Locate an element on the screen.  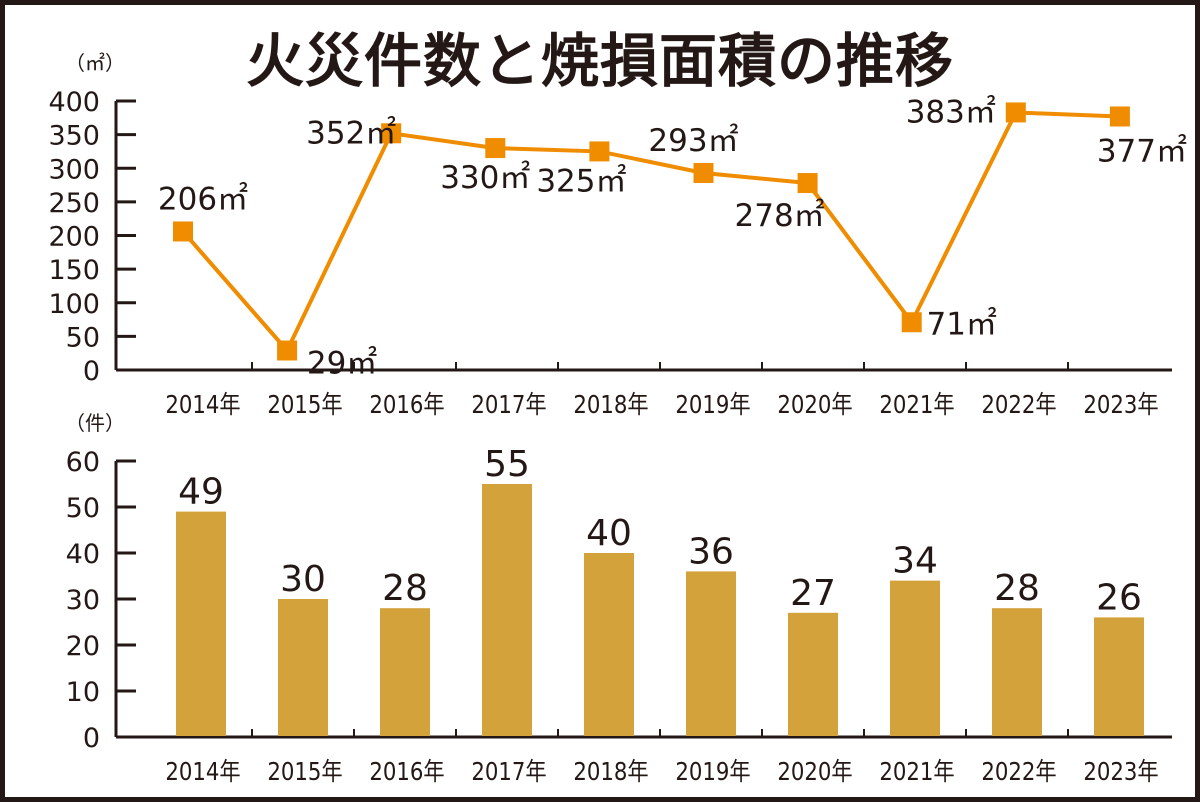
data-label: 29㎡ is located at coordinates (342, 363).